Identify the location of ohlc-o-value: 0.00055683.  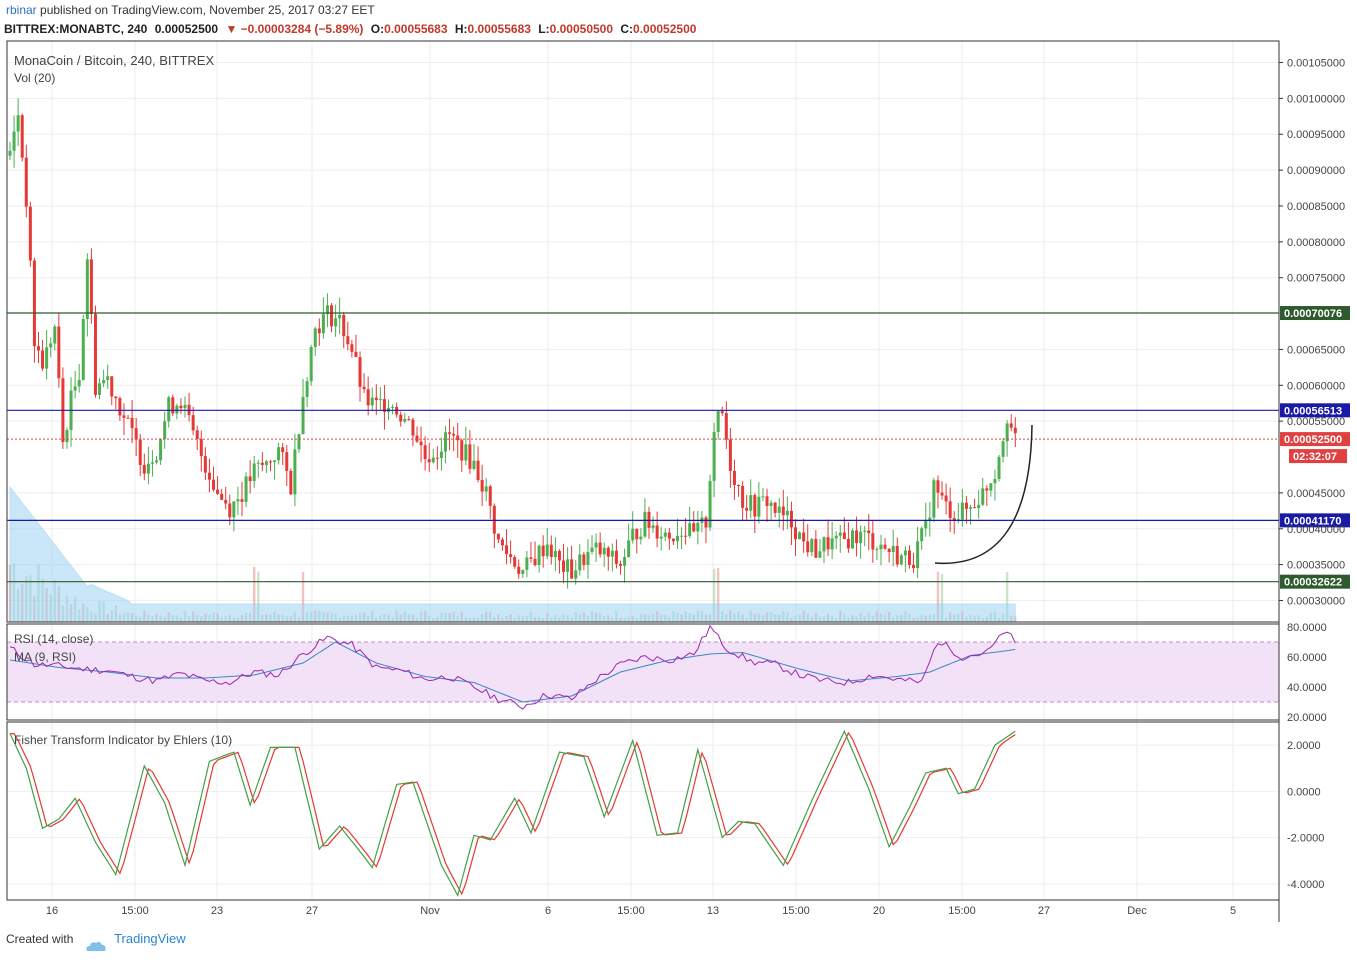
(416, 29).